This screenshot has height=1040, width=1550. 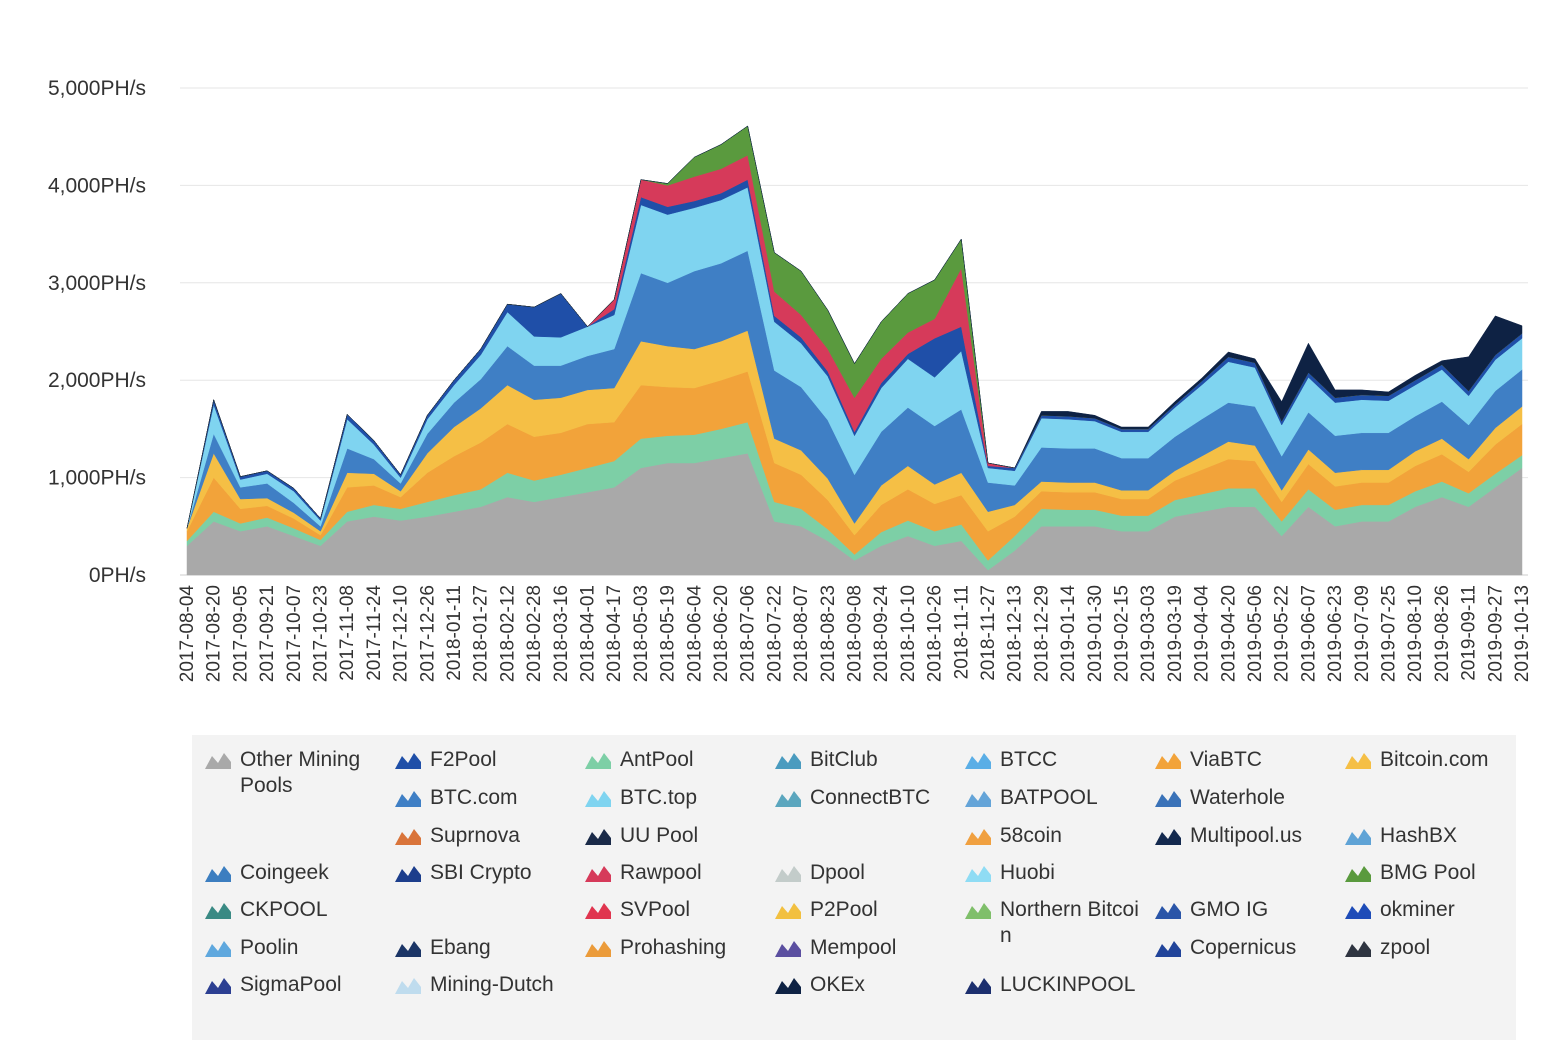 What do you see at coordinates (291, 984) in the screenshot?
I see `legend-label: SigmaPool` at bounding box center [291, 984].